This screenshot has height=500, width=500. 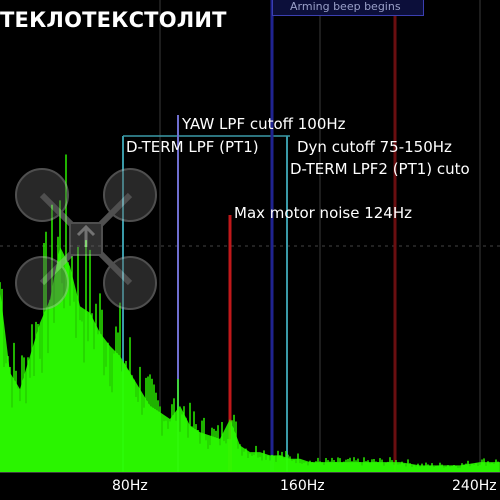 I want to click on quadcopter-icon, so click(x=86, y=239).